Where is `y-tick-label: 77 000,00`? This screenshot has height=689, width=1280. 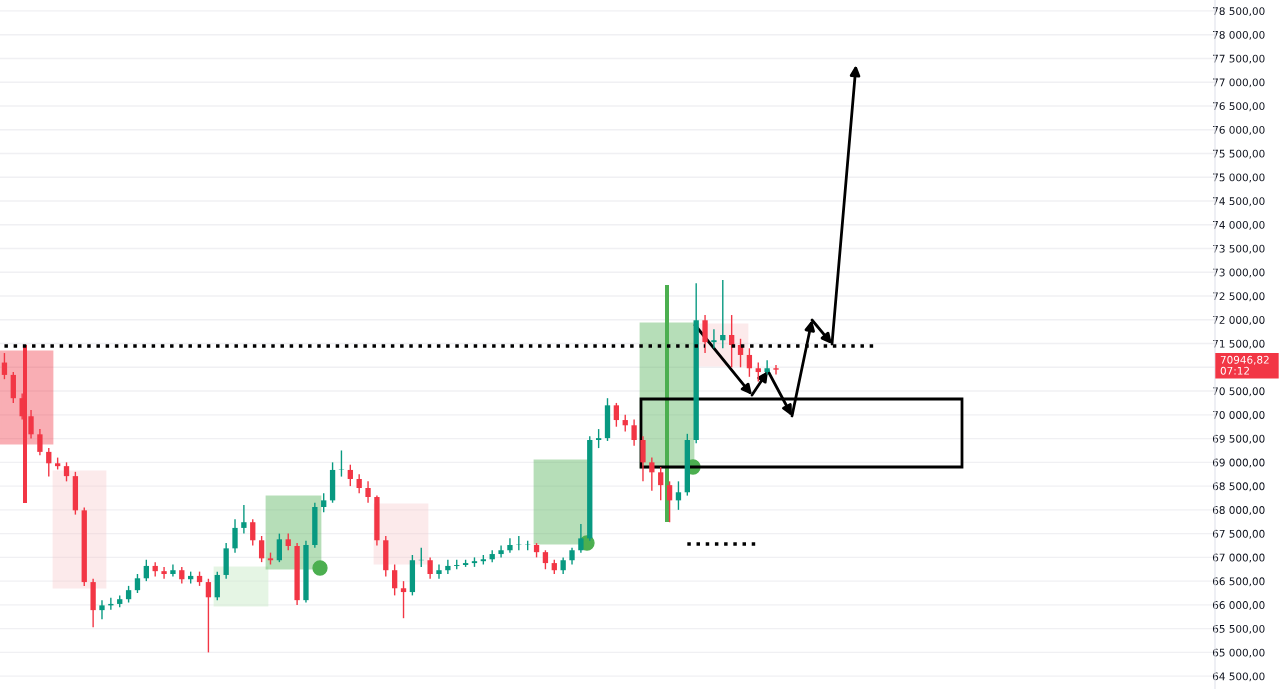
y-tick-label: 77 000,00 is located at coordinates (1239, 83).